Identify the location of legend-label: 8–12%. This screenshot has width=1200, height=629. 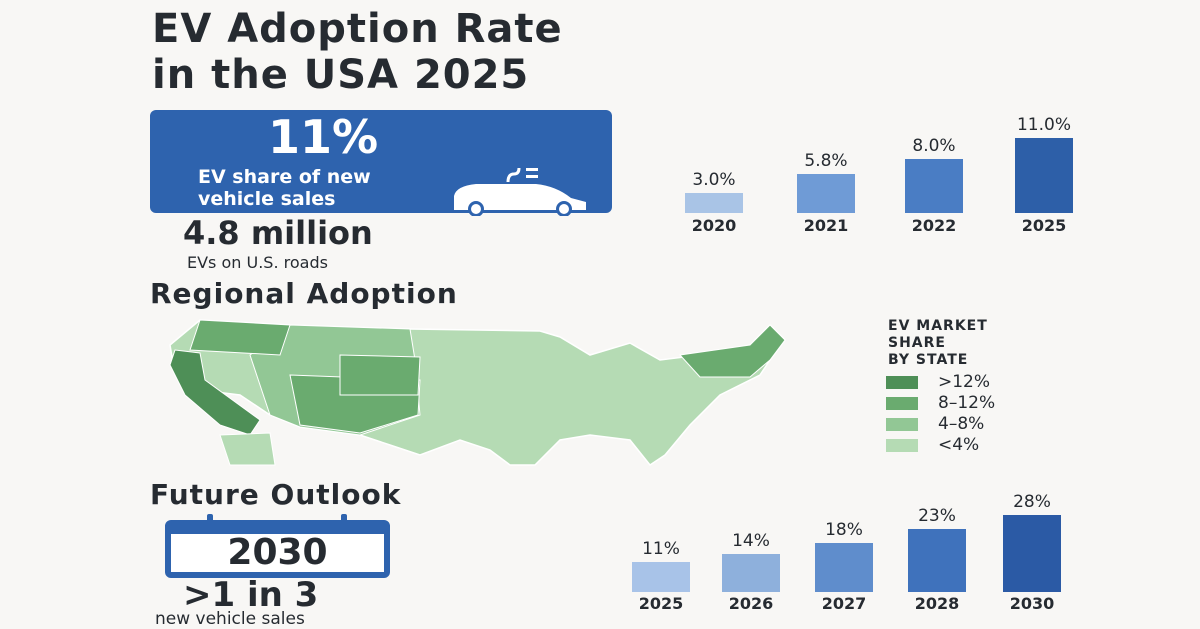
(967, 403).